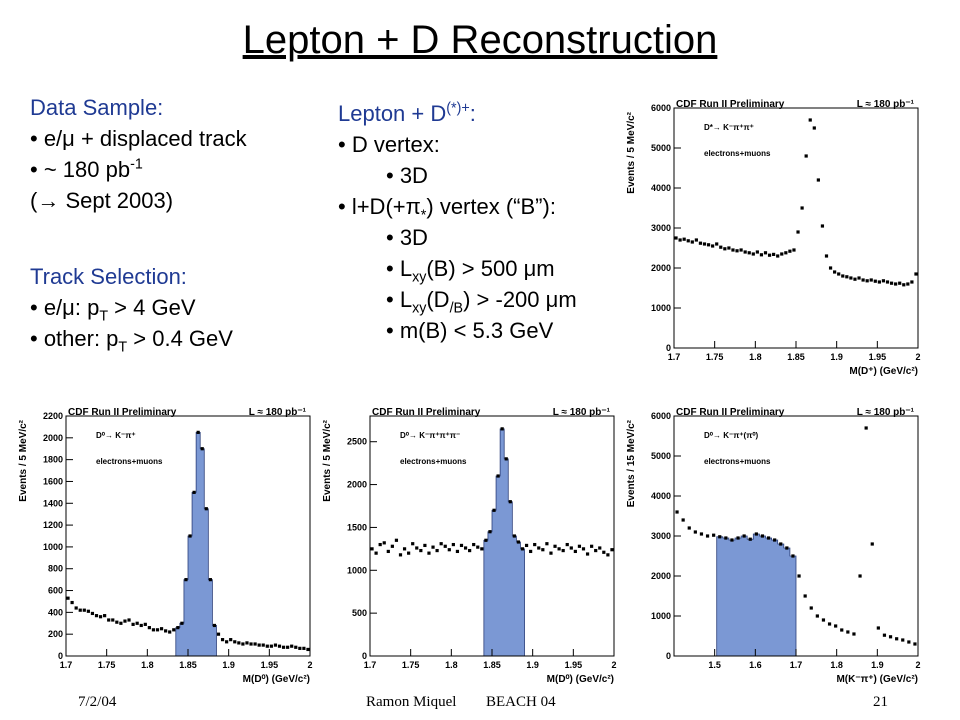  I want to click on lepton-d-item-5: • Lxy(B) > 500 μm, so click(470, 271).